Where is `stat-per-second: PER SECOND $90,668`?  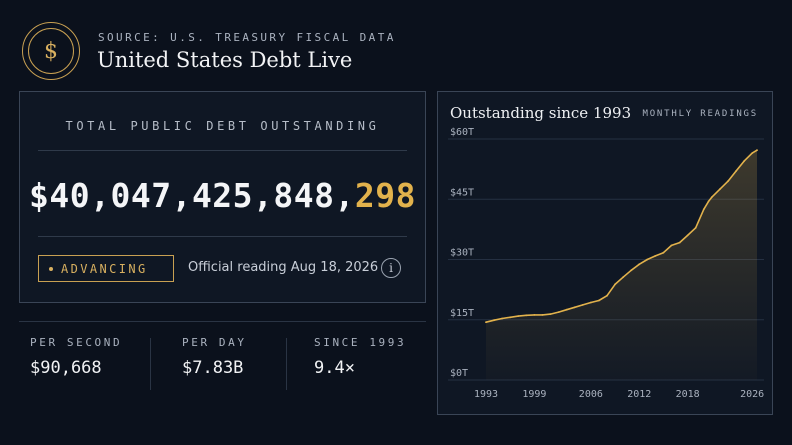 stat-per-second: PER SECOND $90,668 is located at coordinates (76, 357).